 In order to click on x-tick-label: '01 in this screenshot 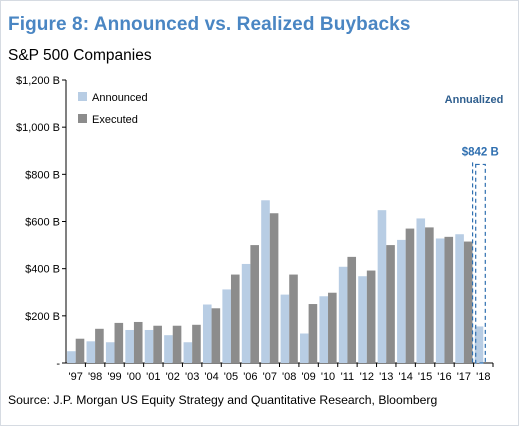, I will do `click(153, 377)`.